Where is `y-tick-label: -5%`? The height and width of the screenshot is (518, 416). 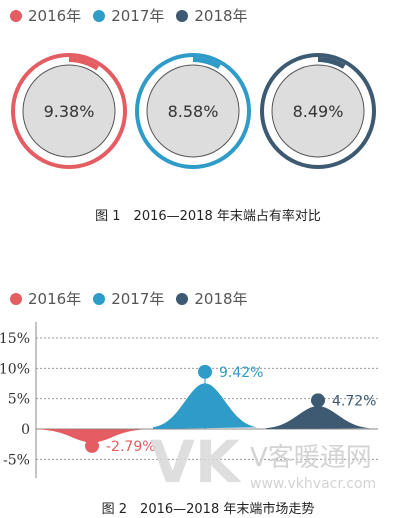 y-tick-label: -5% is located at coordinates (16, 460).